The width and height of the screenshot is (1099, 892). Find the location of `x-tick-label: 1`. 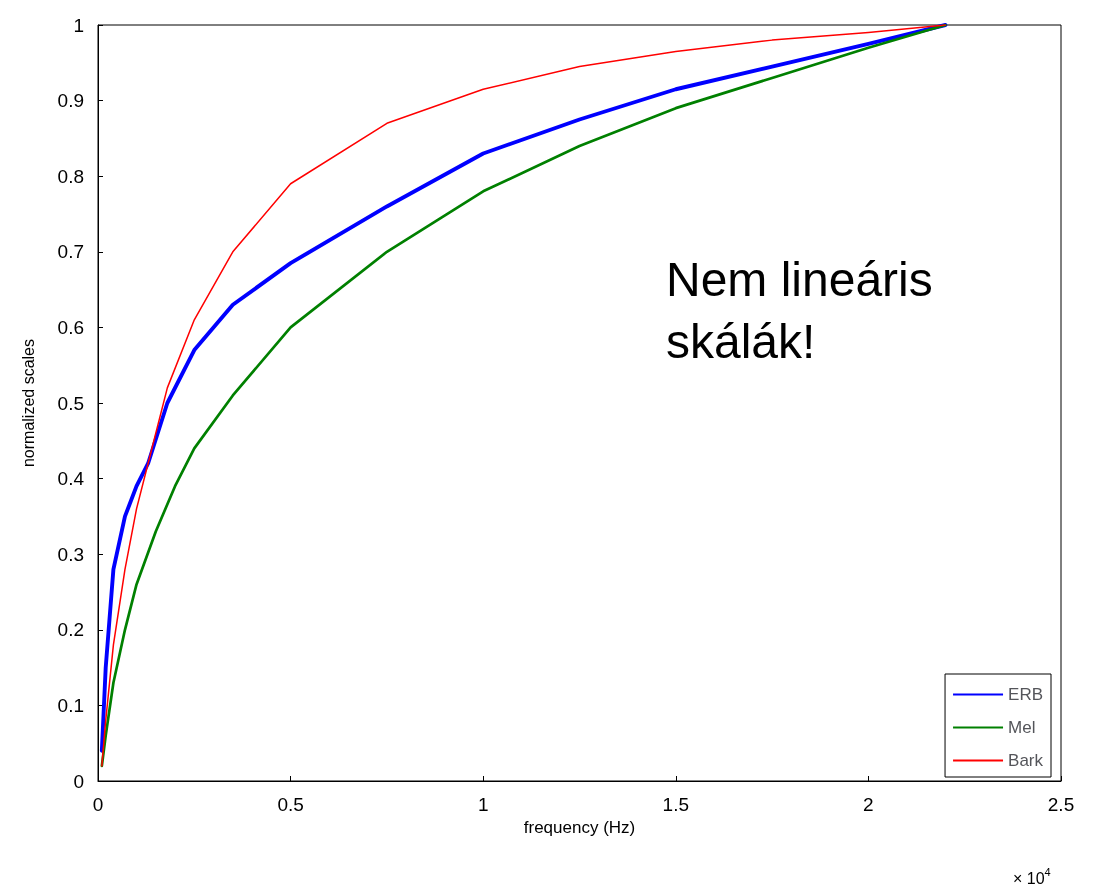

x-tick-label: 1 is located at coordinates (483, 804).